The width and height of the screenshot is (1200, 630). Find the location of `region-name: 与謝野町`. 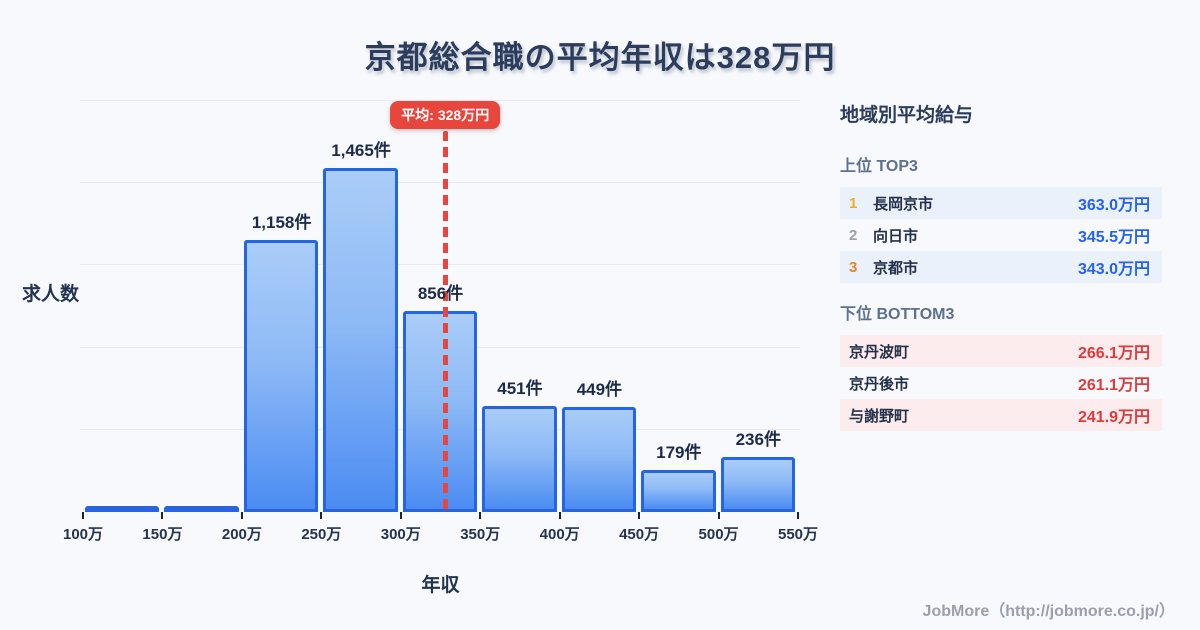

region-name: 与謝野町 is located at coordinates (879, 416).